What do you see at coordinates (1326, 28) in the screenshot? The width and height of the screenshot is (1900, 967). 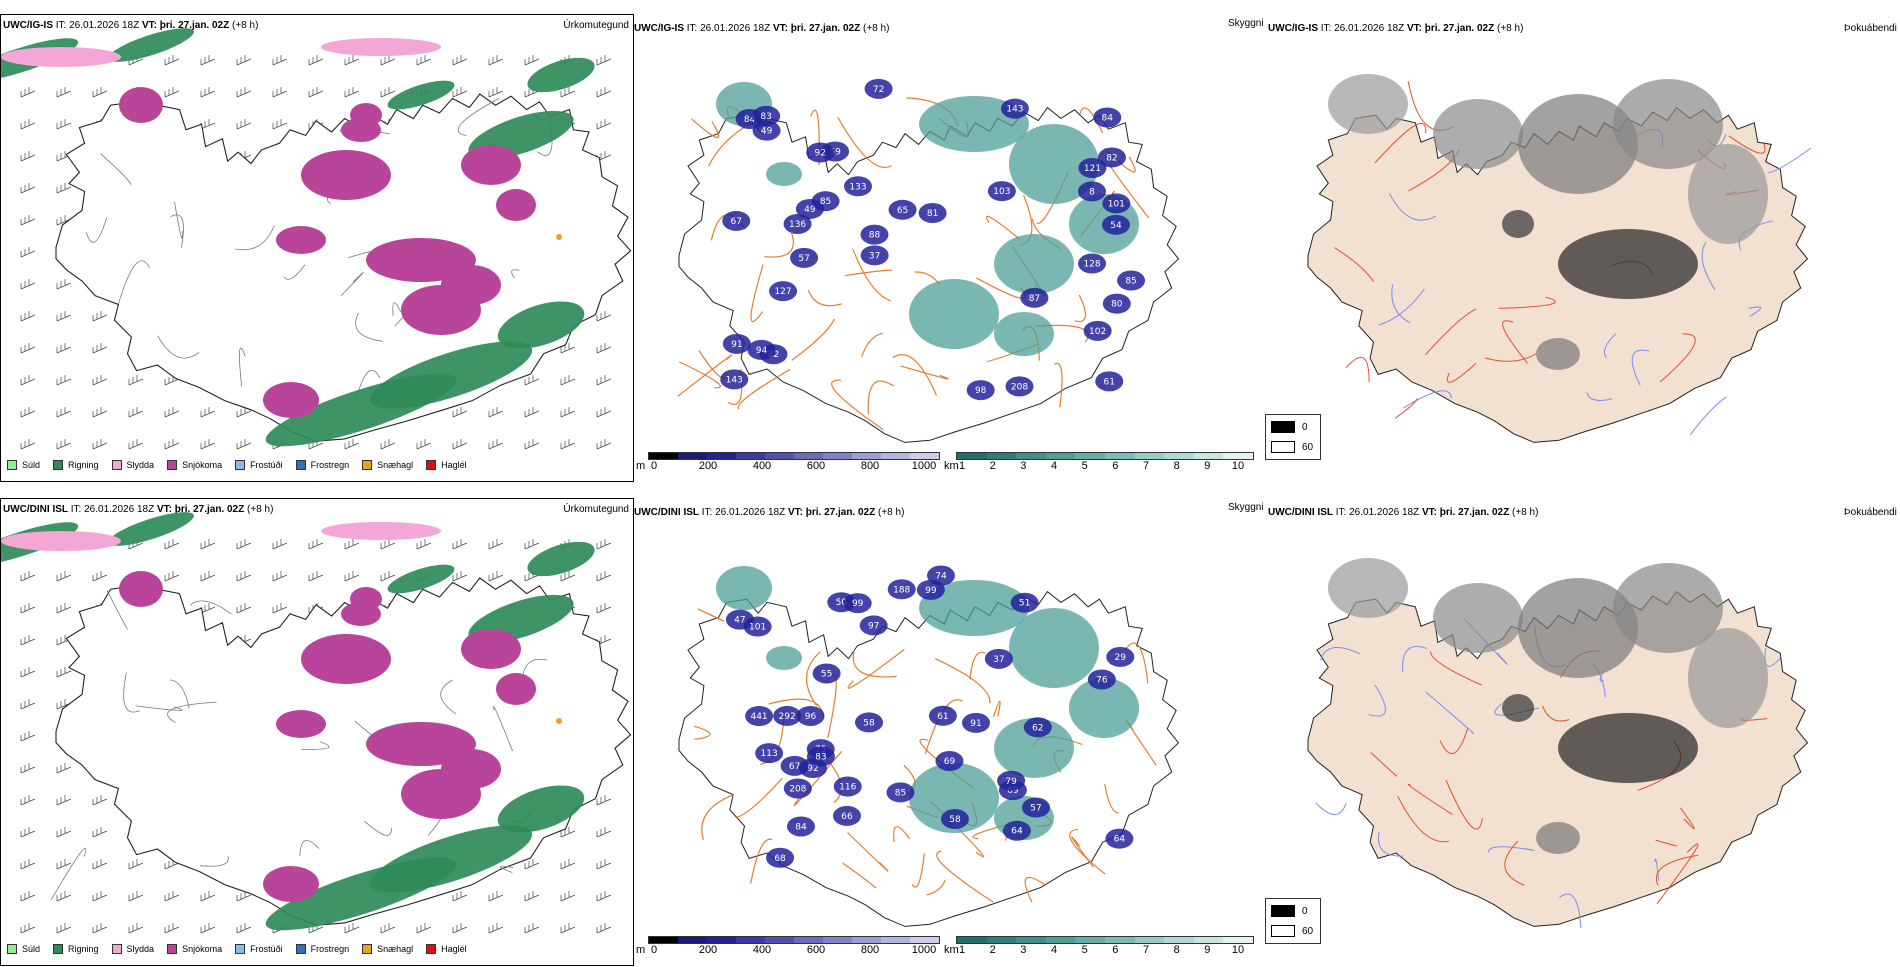 I see `issue-time-label: IT:` at bounding box center [1326, 28].